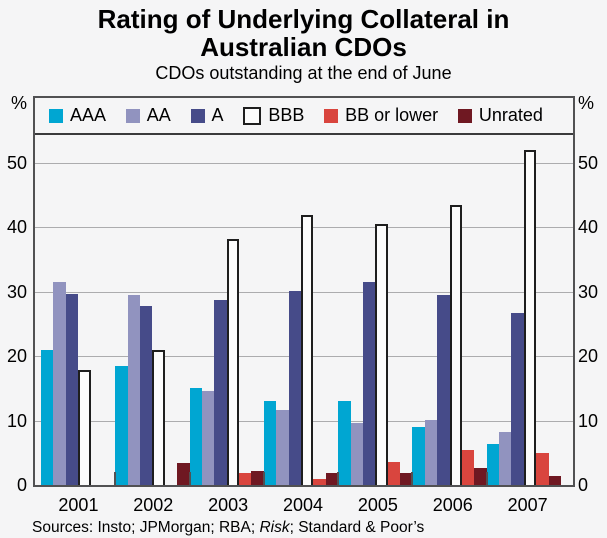  I want to click on legend-label-bb-or-lower: BB or lower, so click(392, 115).